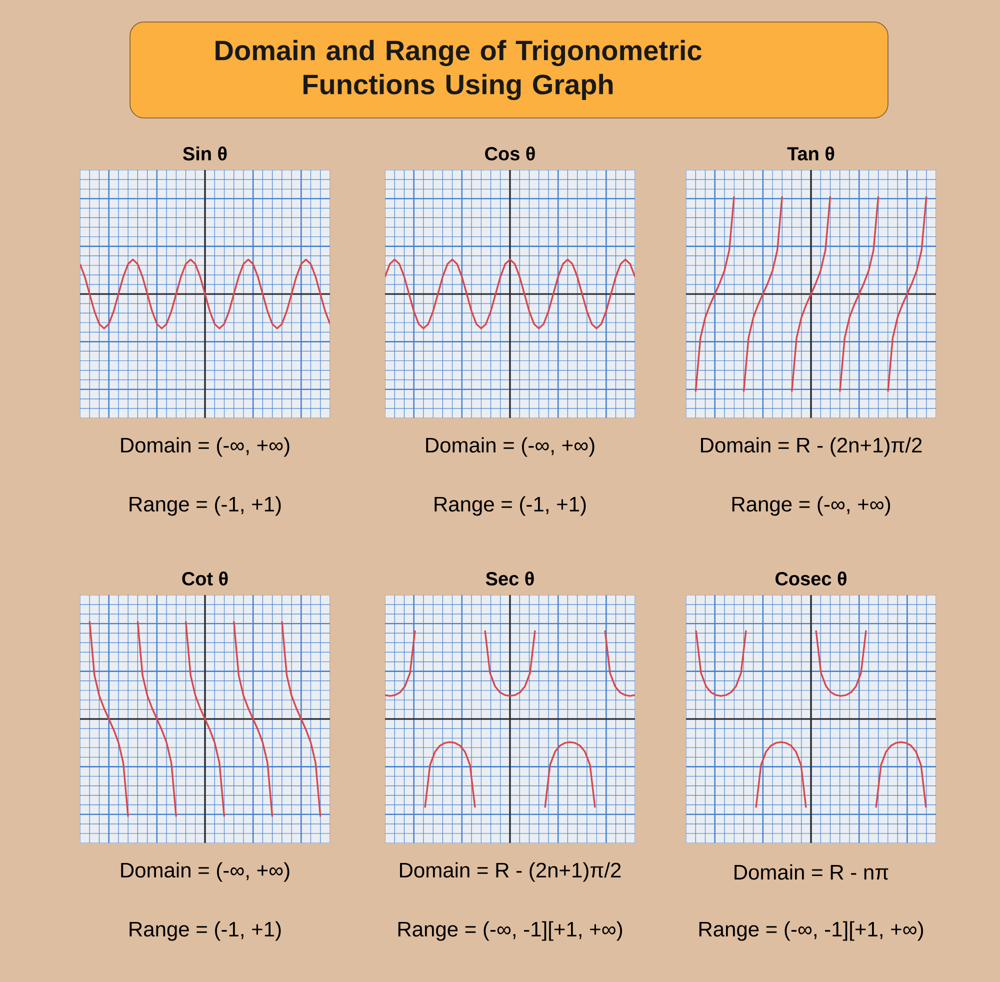 Image resolution: width=1000 pixels, height=982 pixels. Describe the element at coordinates (811, 579) in the screenshot. I see `chart-title: Cosec θ` at that location.